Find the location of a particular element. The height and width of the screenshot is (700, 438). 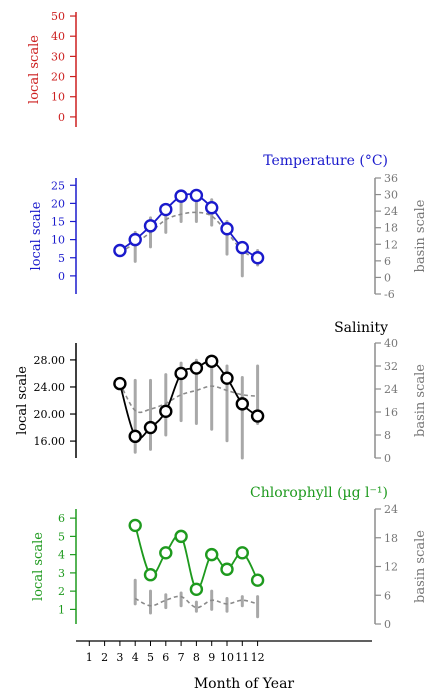

x-axis: 1 2 3 4 5 6 7 8 9 10 11 12 is located at coordinates (224, 652).